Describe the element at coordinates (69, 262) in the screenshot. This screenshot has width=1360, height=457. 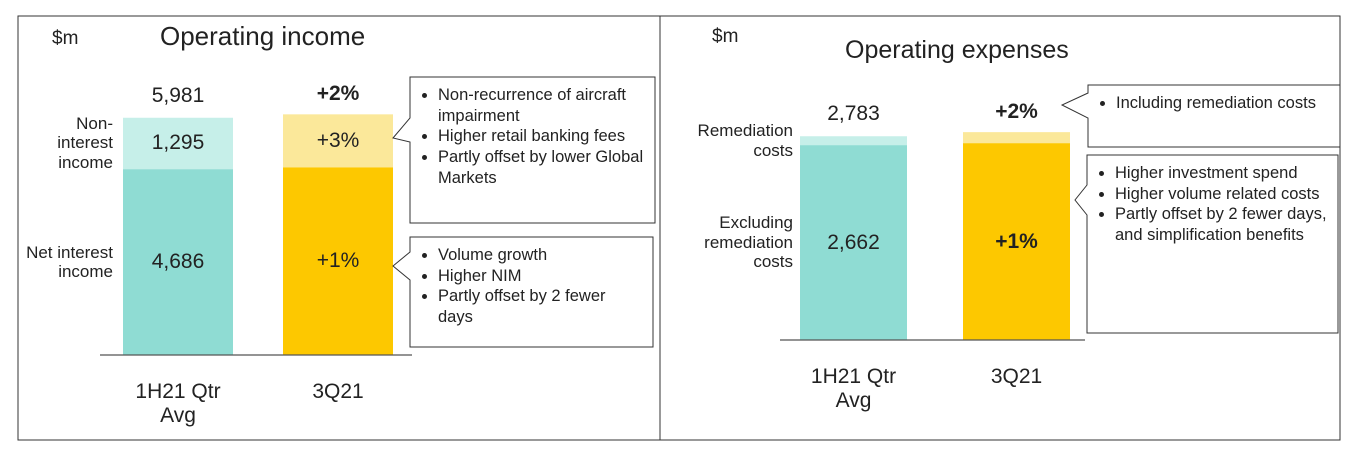
I see `series-label: Net interest income` at that location.